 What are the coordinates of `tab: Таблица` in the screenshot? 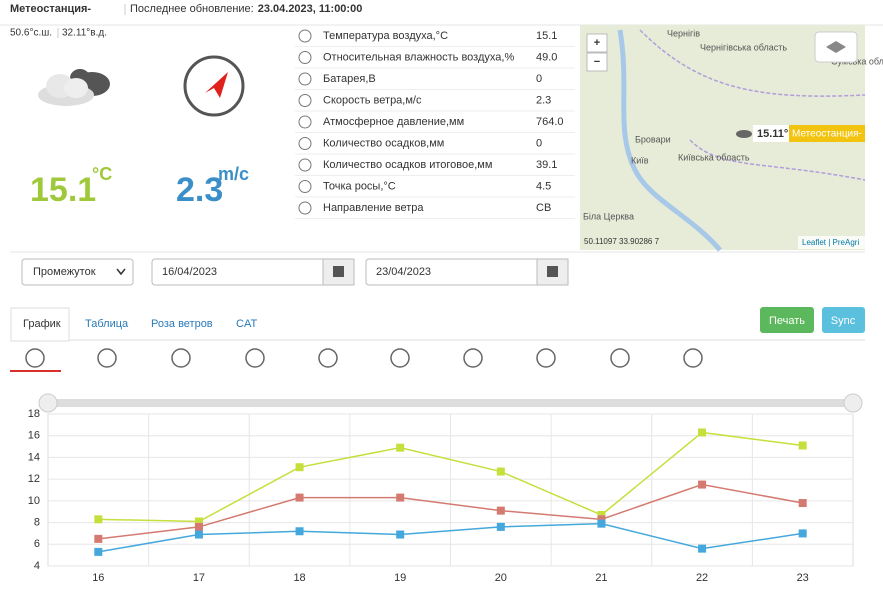 It's located at (107, 324).